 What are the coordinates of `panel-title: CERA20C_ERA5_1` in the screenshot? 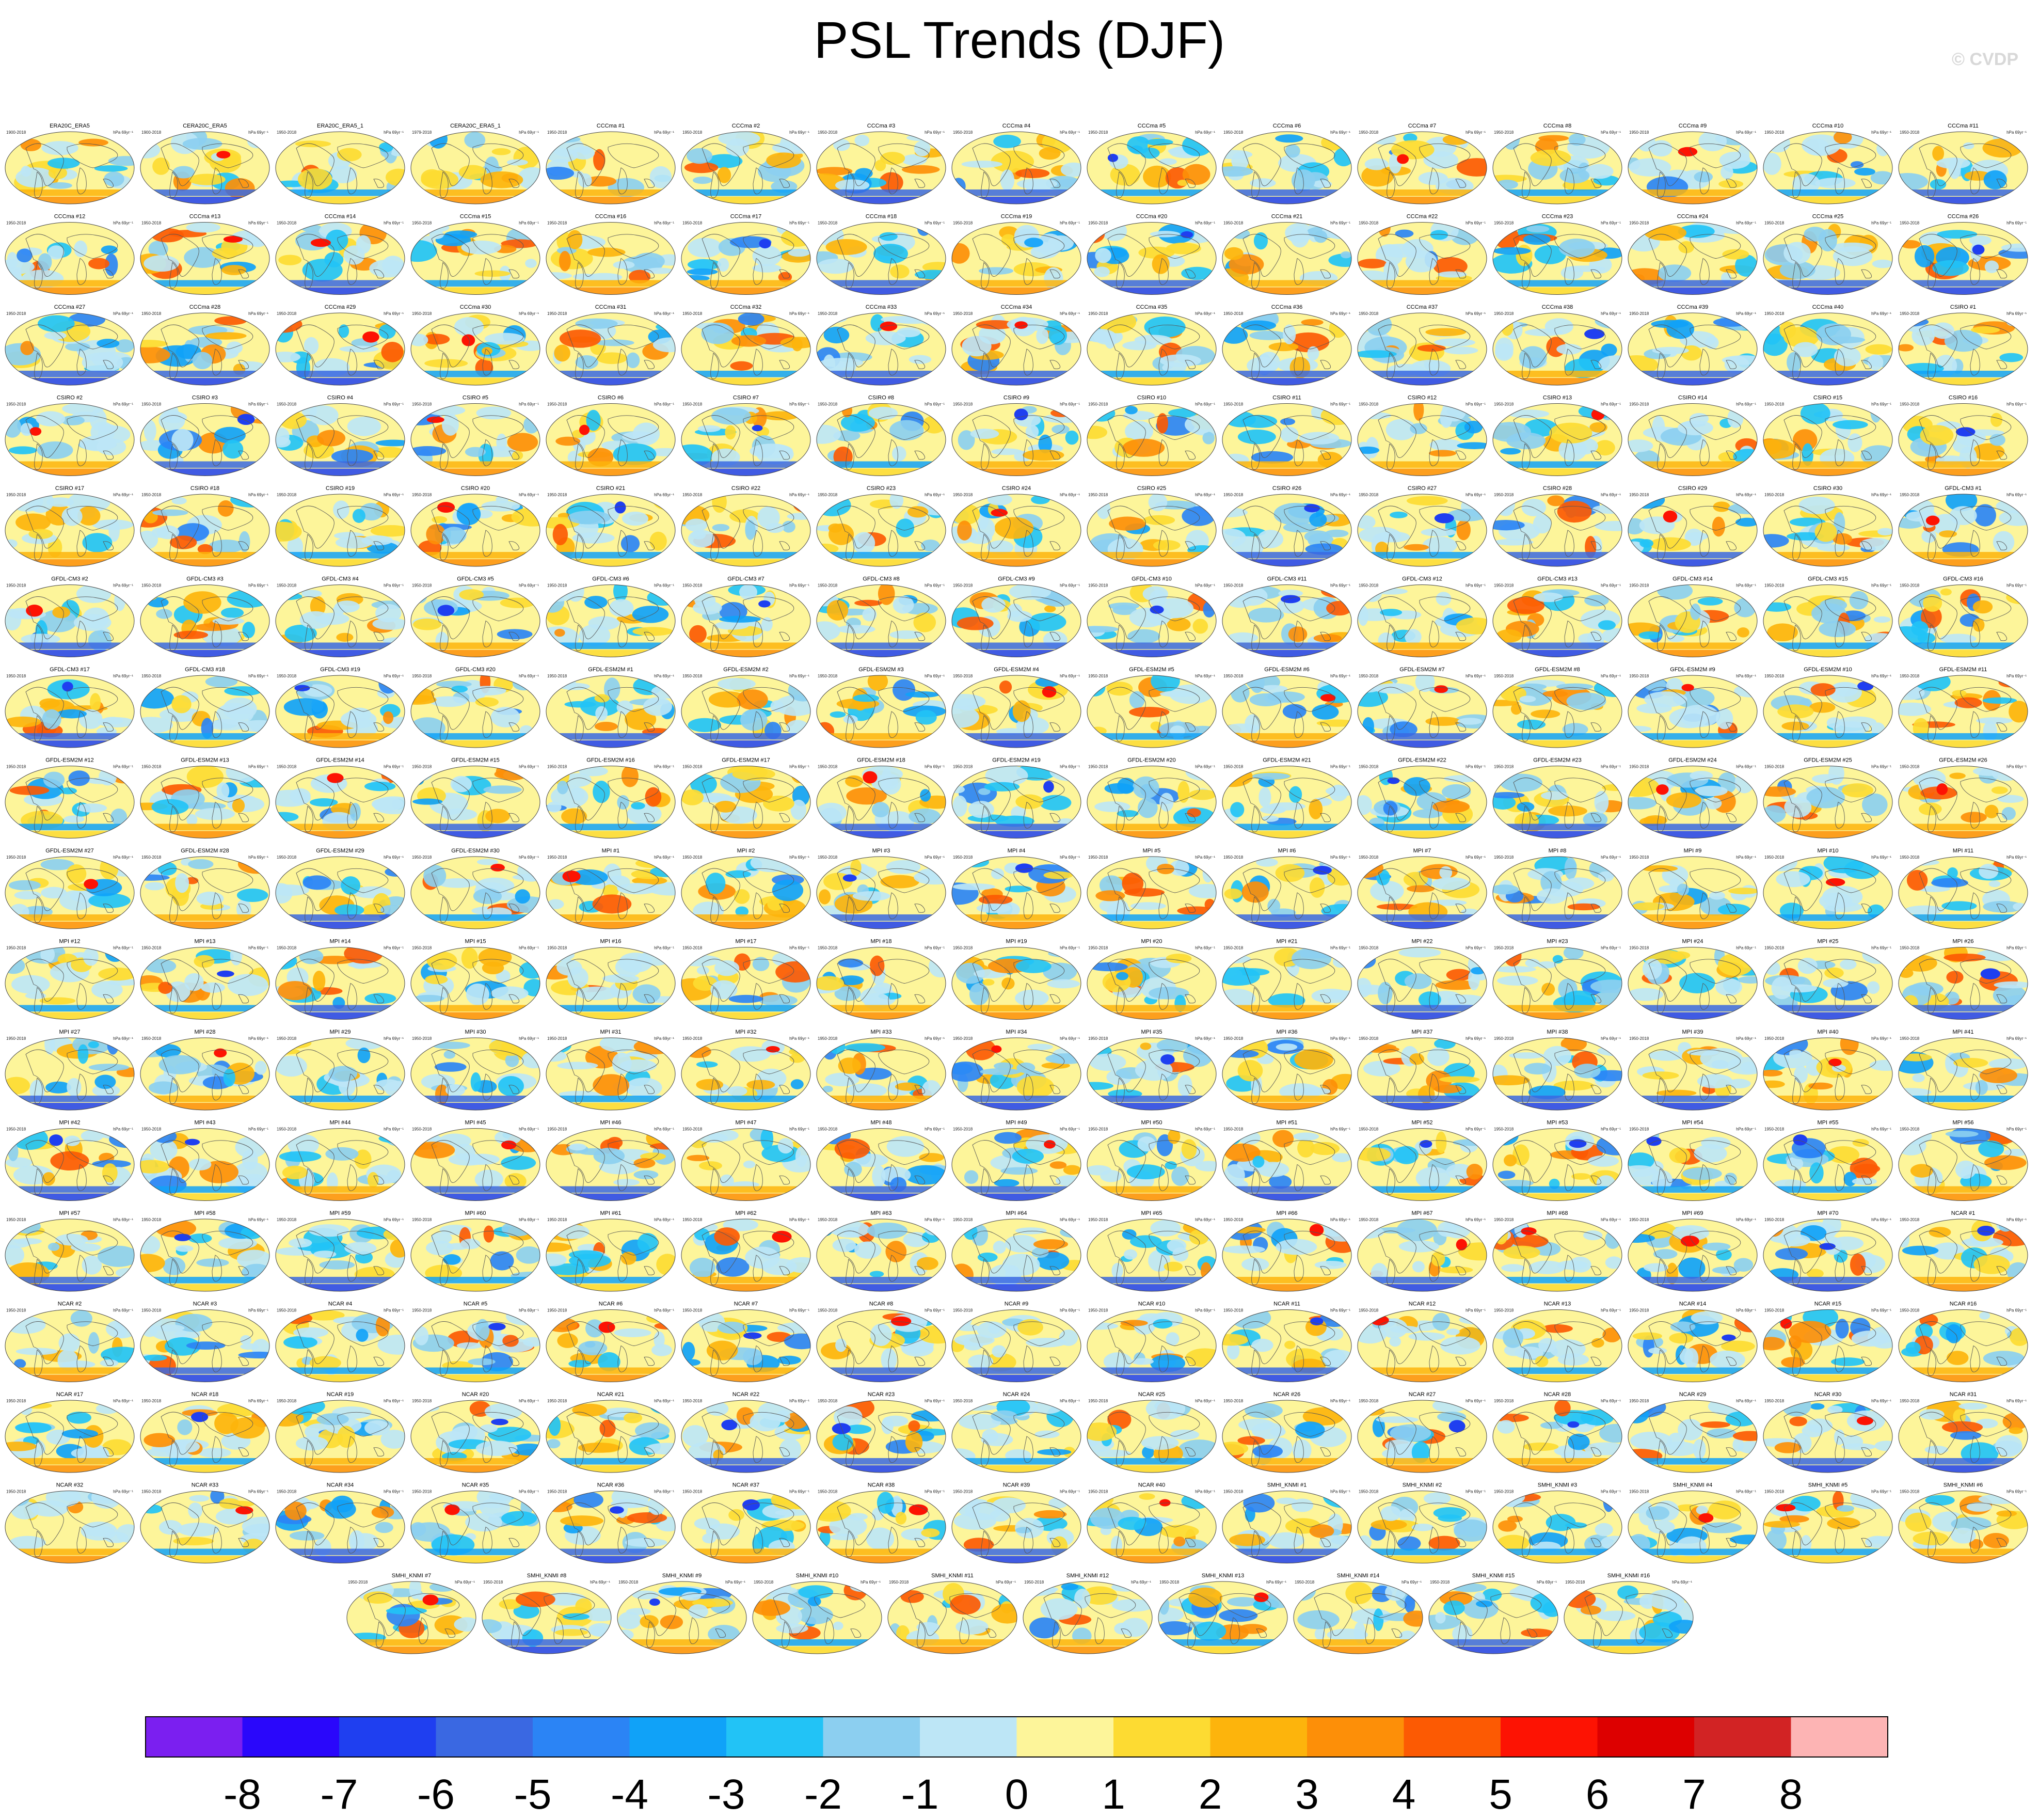 It's located at (476, 126).